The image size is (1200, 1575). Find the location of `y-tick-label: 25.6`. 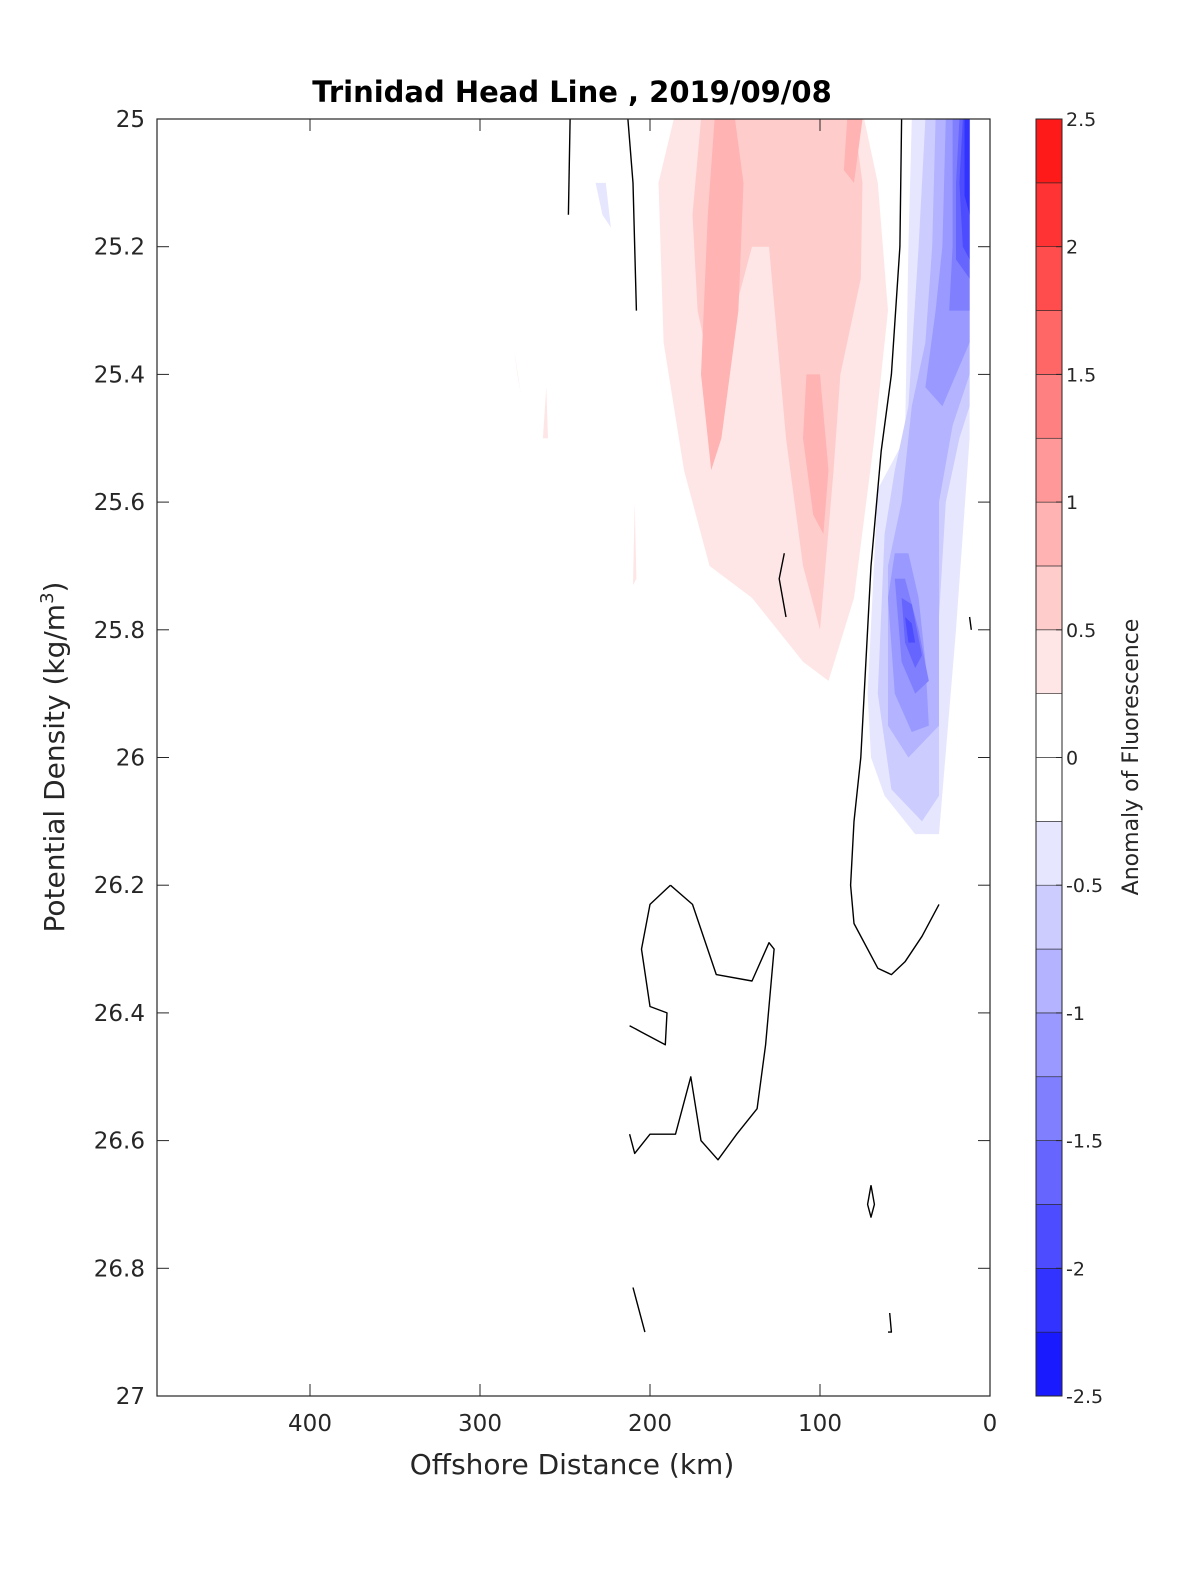

y-tick-label: 25.6 is located at coordinates (119, 503).